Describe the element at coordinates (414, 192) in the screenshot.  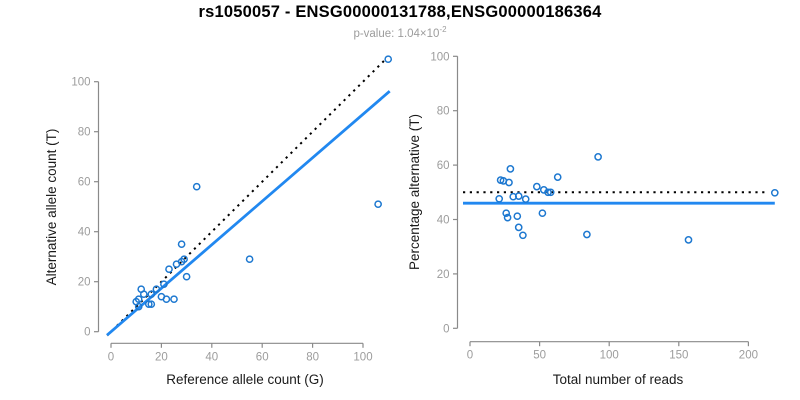
I see `percentage-scatter-y-axis-title: Percentage alternative (T)` at that location.